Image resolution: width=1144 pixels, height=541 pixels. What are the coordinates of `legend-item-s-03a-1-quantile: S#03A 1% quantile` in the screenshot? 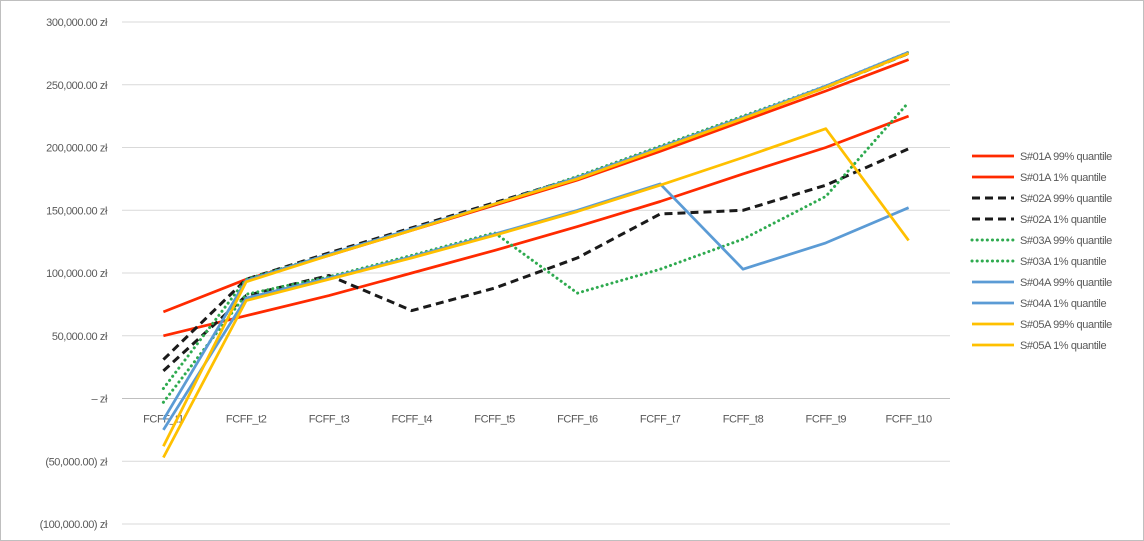 It's located at (1038, 262).